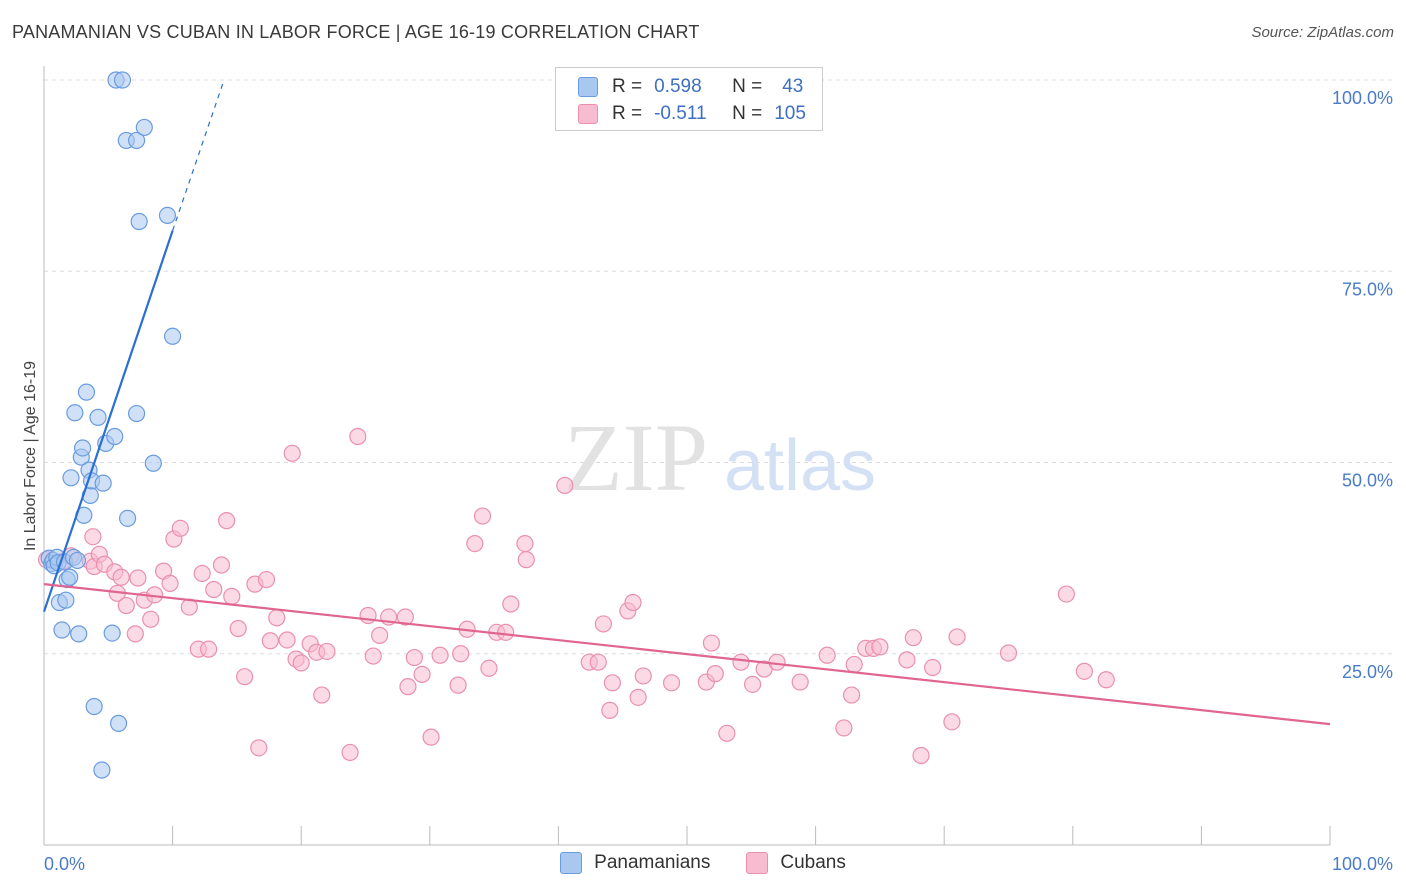  I want to click on y-tick-label: 25.0%, so click(1367, 672).